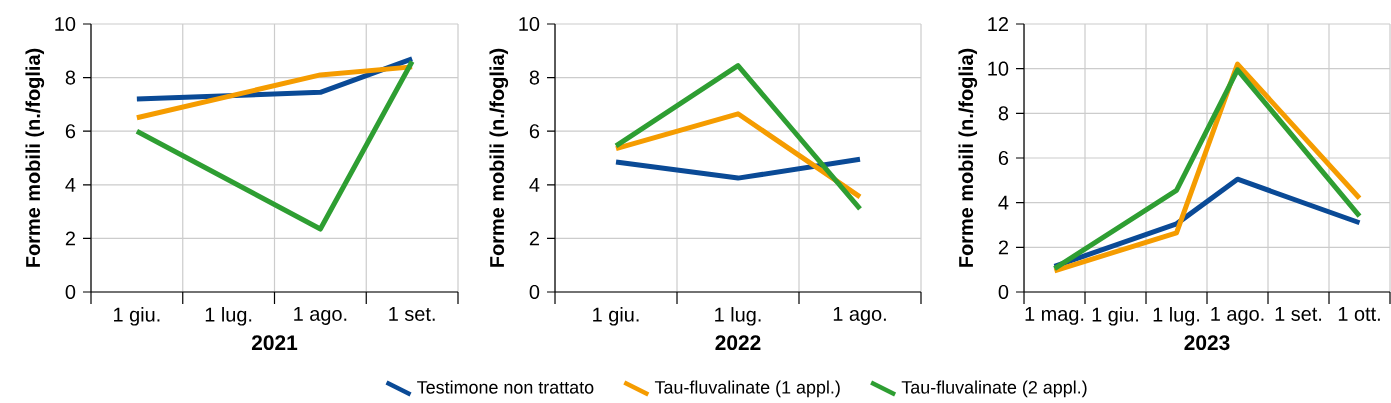 Image resolution: width=1391 pixels, height=403 pixels. What do you see at coordinates (994, 389) in the screenshot?
I see `legend-label: Tau-fluvalinate (2 appl.)` at bounding box center [994, 389].